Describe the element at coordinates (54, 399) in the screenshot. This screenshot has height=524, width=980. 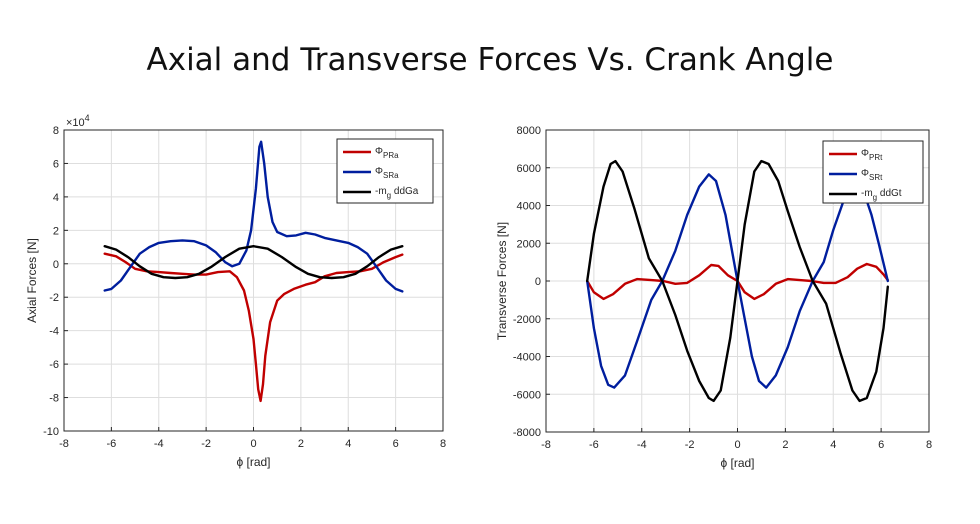
I see `y-tick-label: -8` at that location.